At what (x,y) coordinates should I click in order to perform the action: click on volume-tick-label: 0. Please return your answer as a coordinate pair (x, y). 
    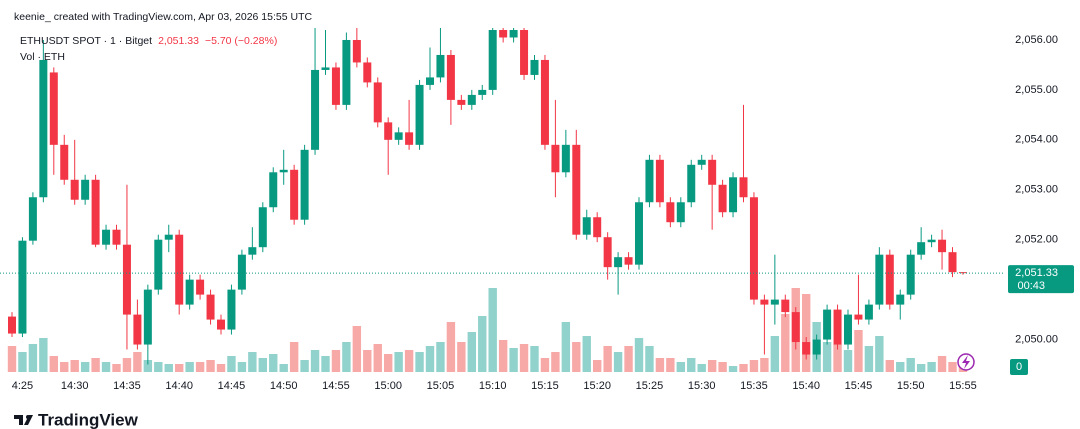
    Looking at the image, I should click on (1019, 367).